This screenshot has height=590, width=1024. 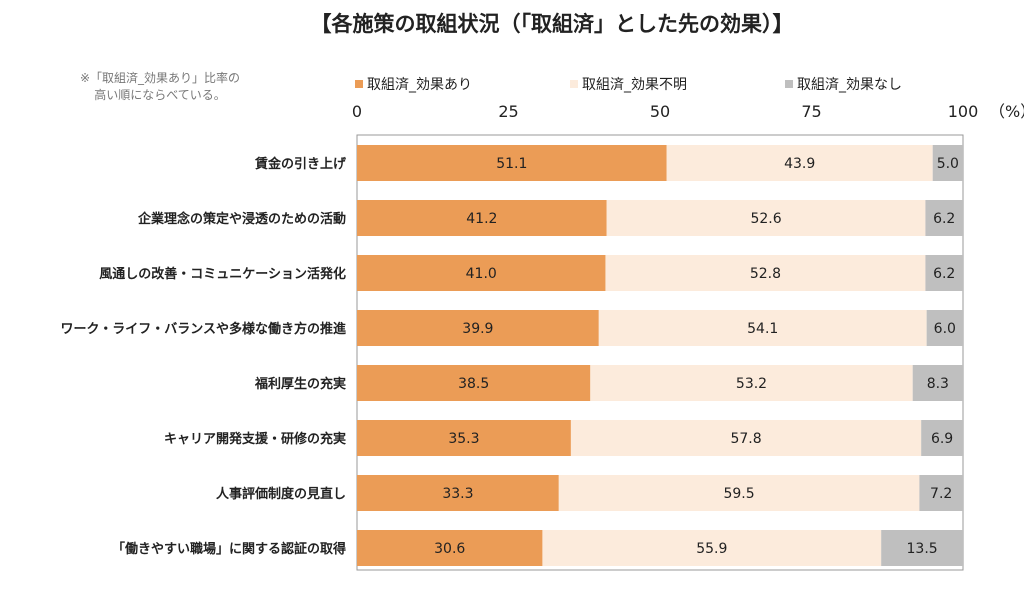 I want to click on note-line: 高い順にならべている。, so click(x=160, y=95).